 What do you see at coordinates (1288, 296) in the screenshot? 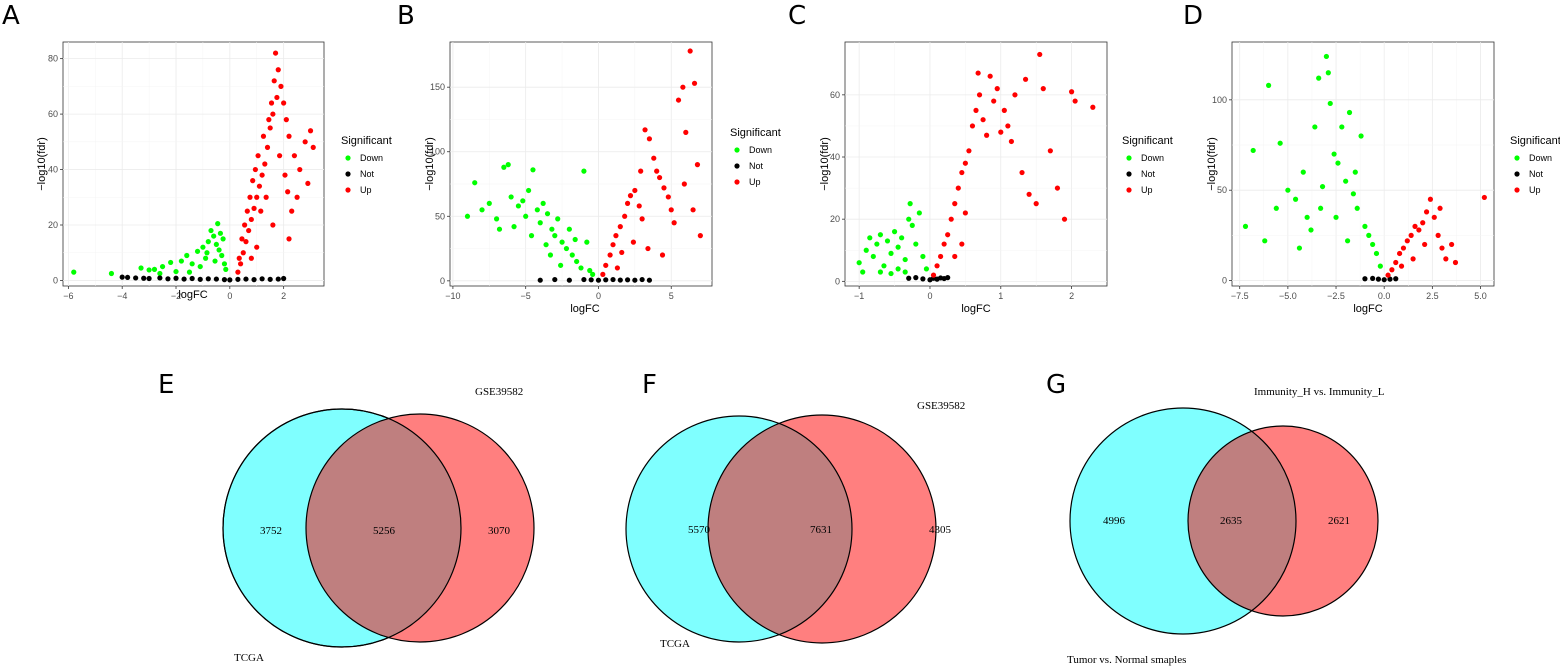
I see `x-tick-label-d-1: −5.0` at bounding box center [1288, 296].